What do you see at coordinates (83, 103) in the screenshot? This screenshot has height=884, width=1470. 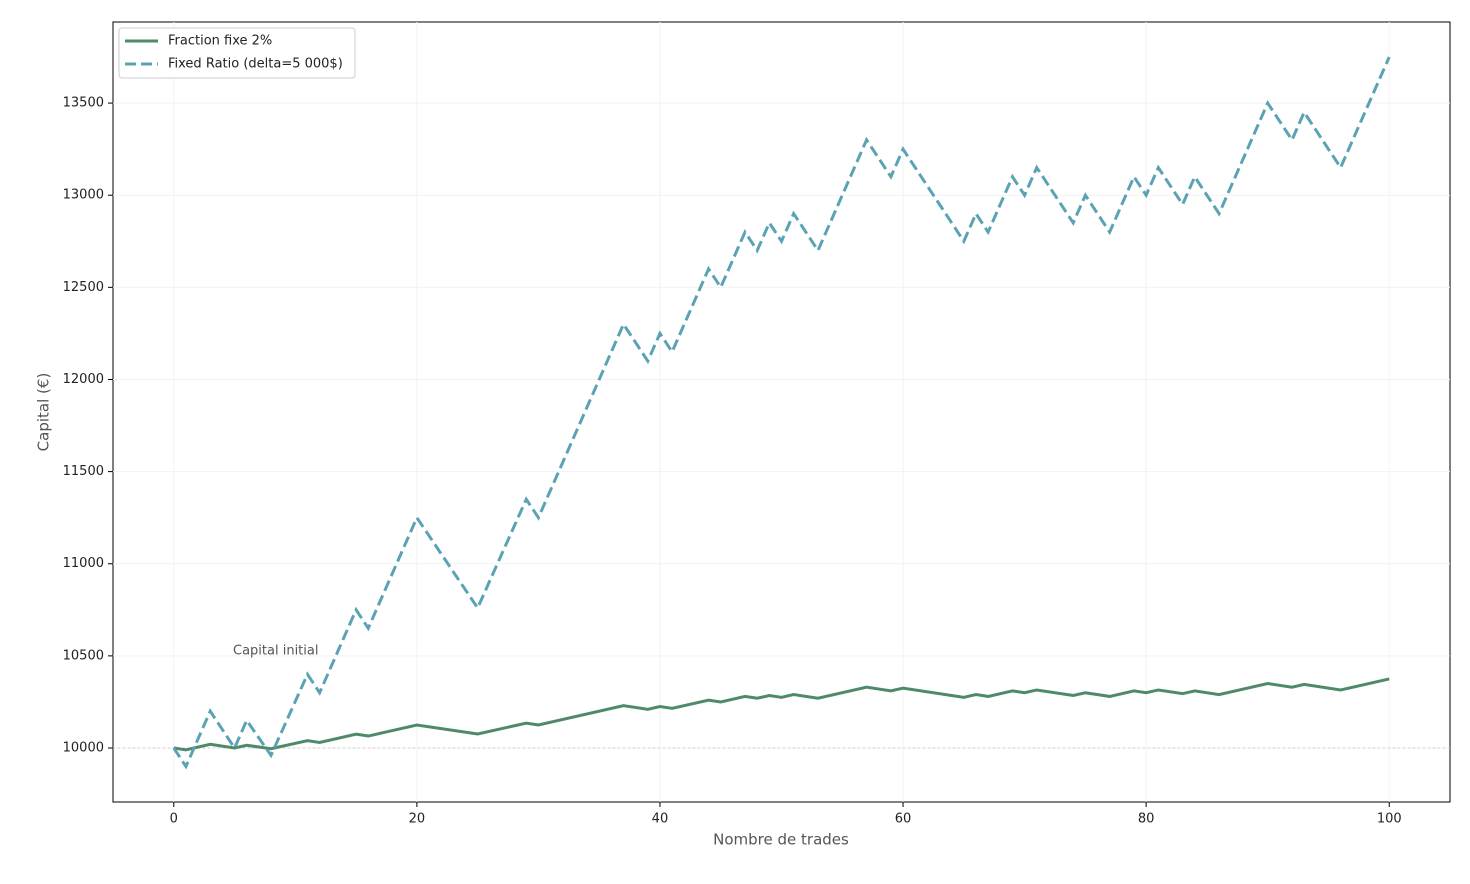 I see `y-tick-label: 13500` at bounding box center [83, 103].